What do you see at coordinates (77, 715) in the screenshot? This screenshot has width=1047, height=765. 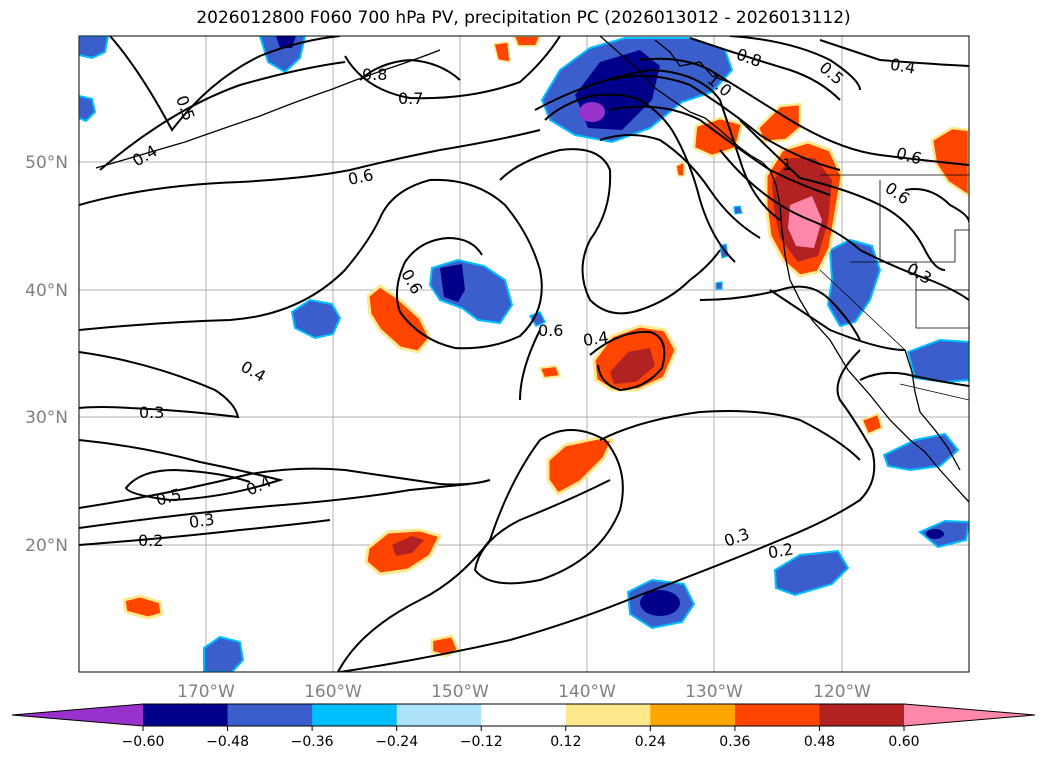 I see `colorbar-extend-low` at bounding box center [77, 715].